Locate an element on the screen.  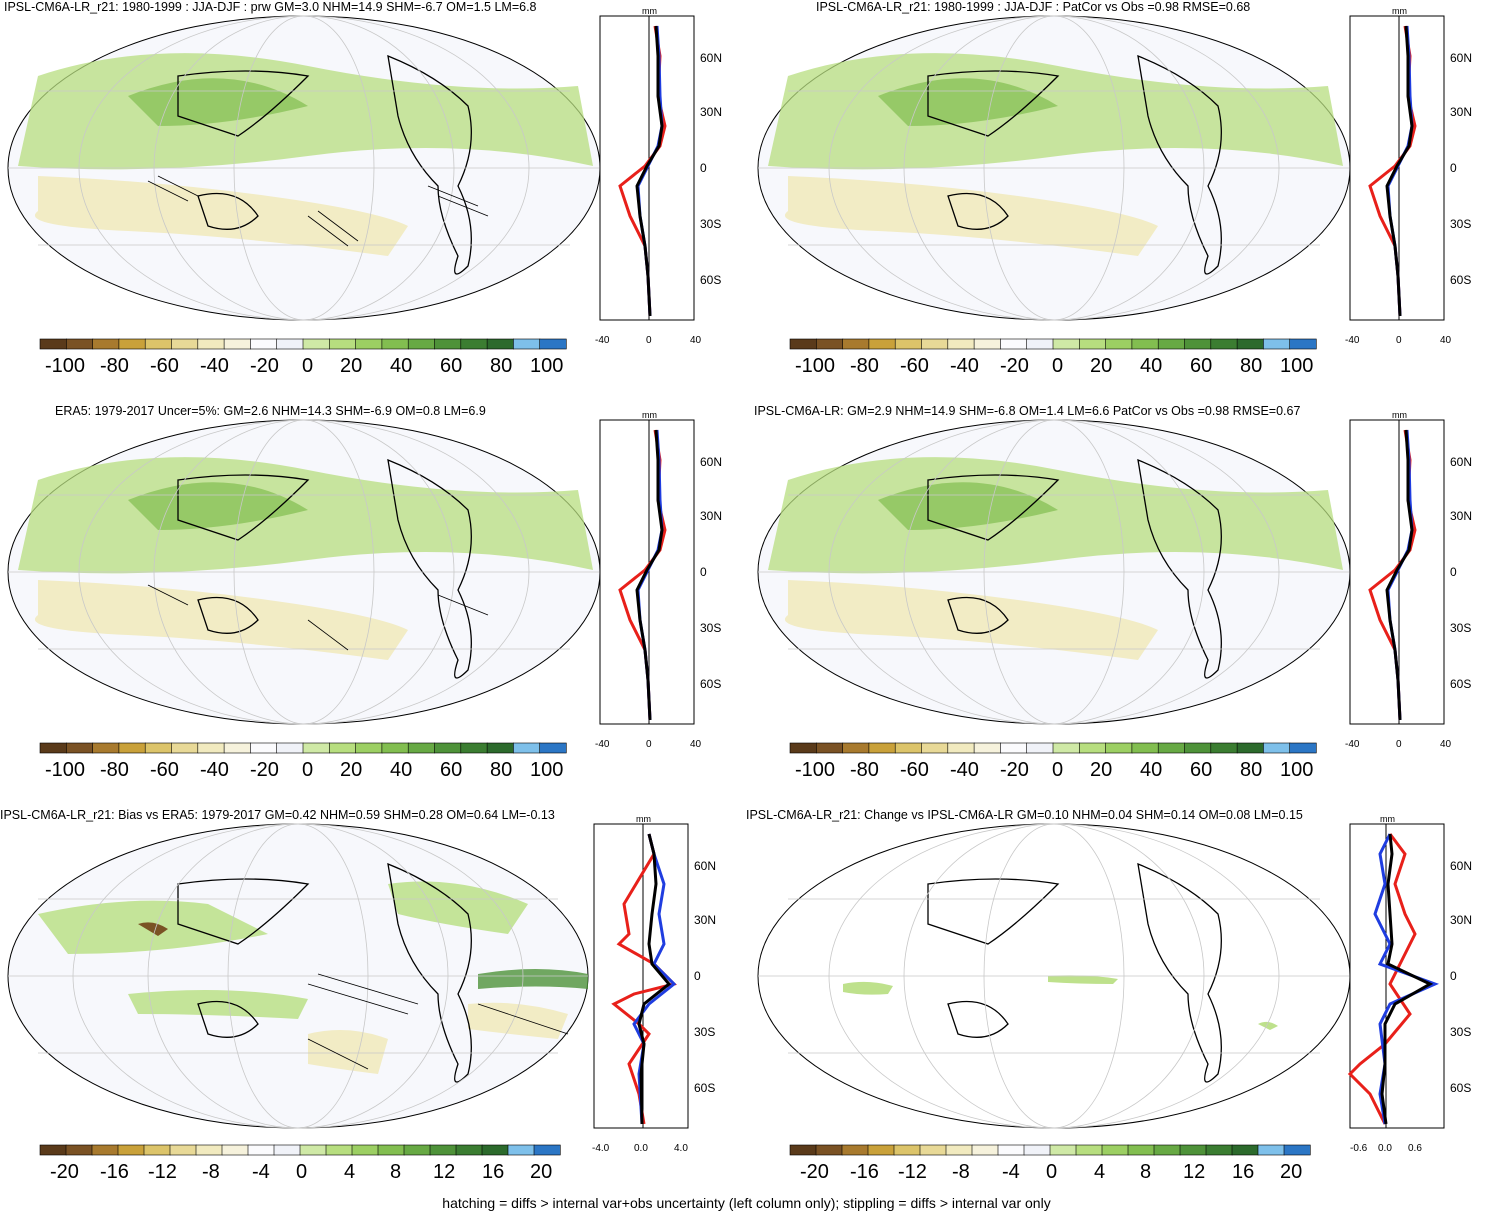
bias-brown-spot is located at coordinates (153, 929).